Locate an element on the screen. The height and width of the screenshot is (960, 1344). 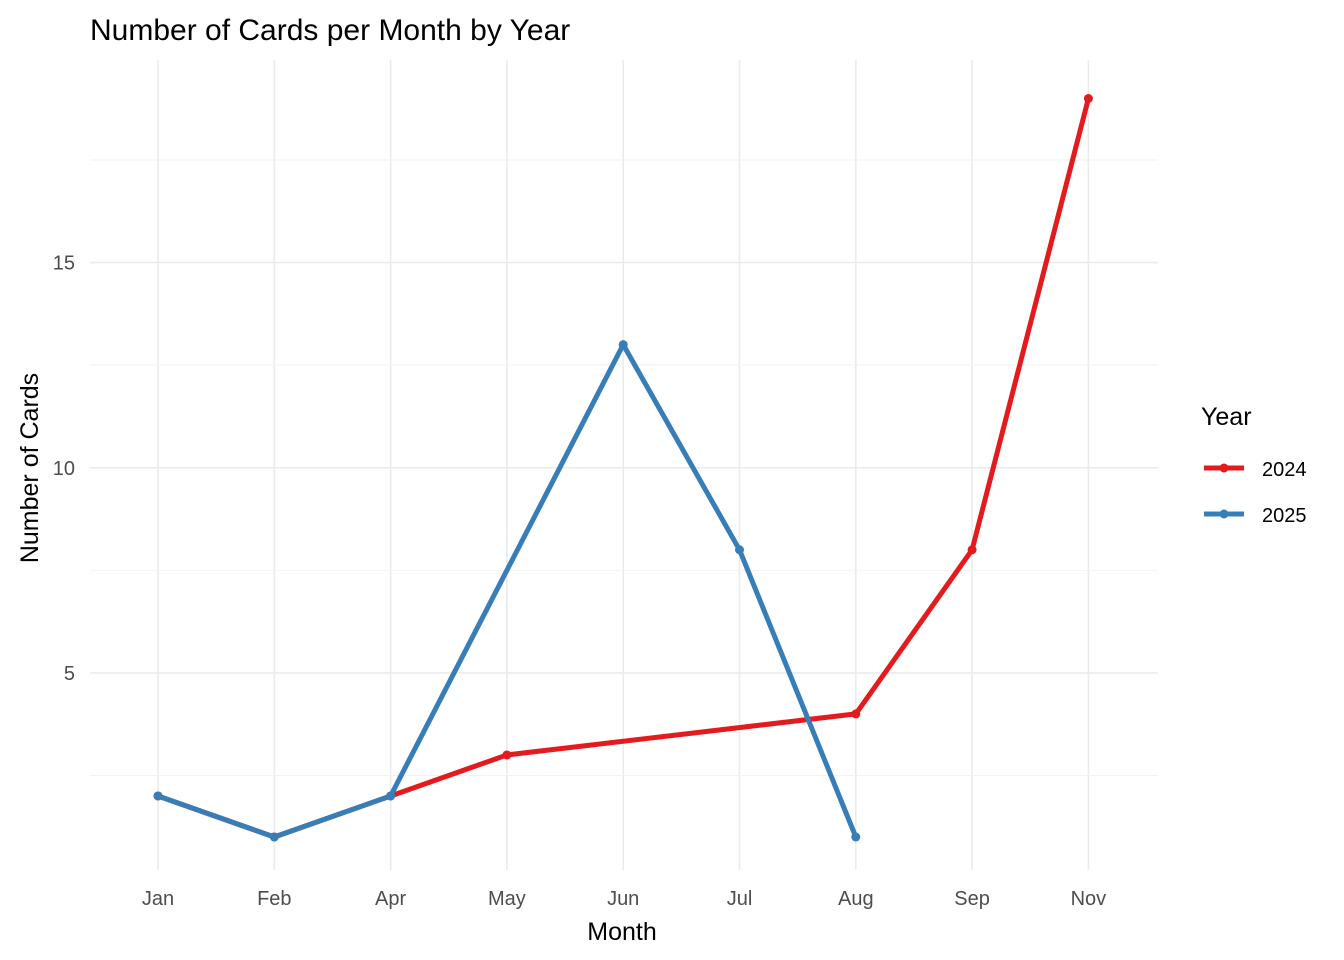
x-axis-ticks: Jan Feb Apr May Jun Jul Aug Sep Nov is located at coordinates (624, 899).